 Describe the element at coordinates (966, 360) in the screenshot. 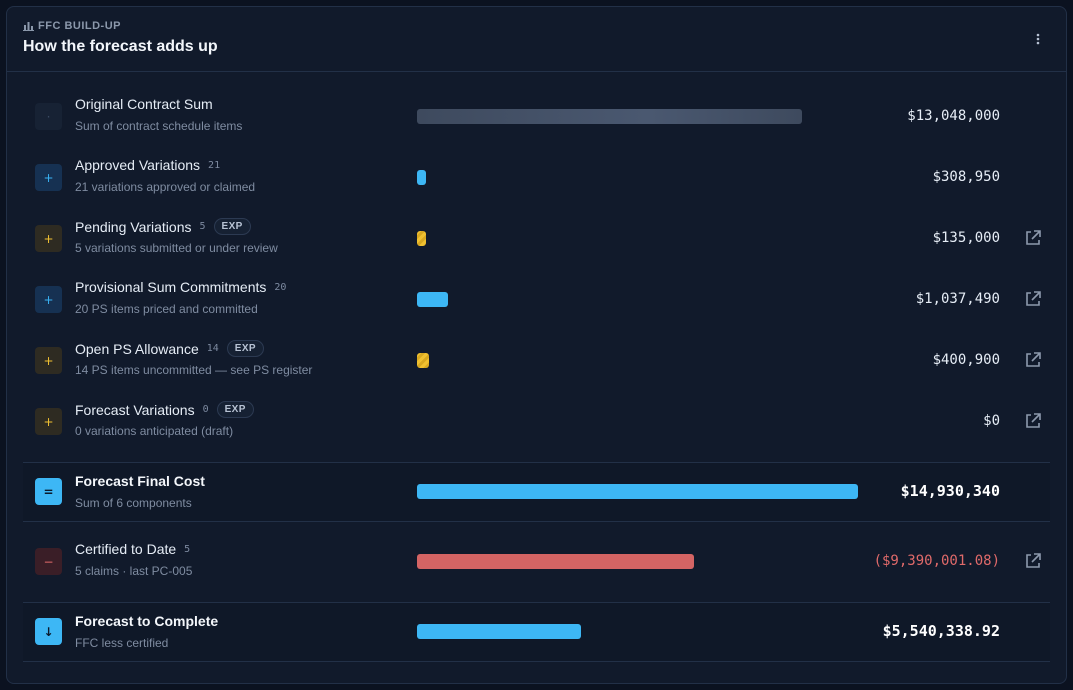

I see `row-amount: $400,900` at that location.